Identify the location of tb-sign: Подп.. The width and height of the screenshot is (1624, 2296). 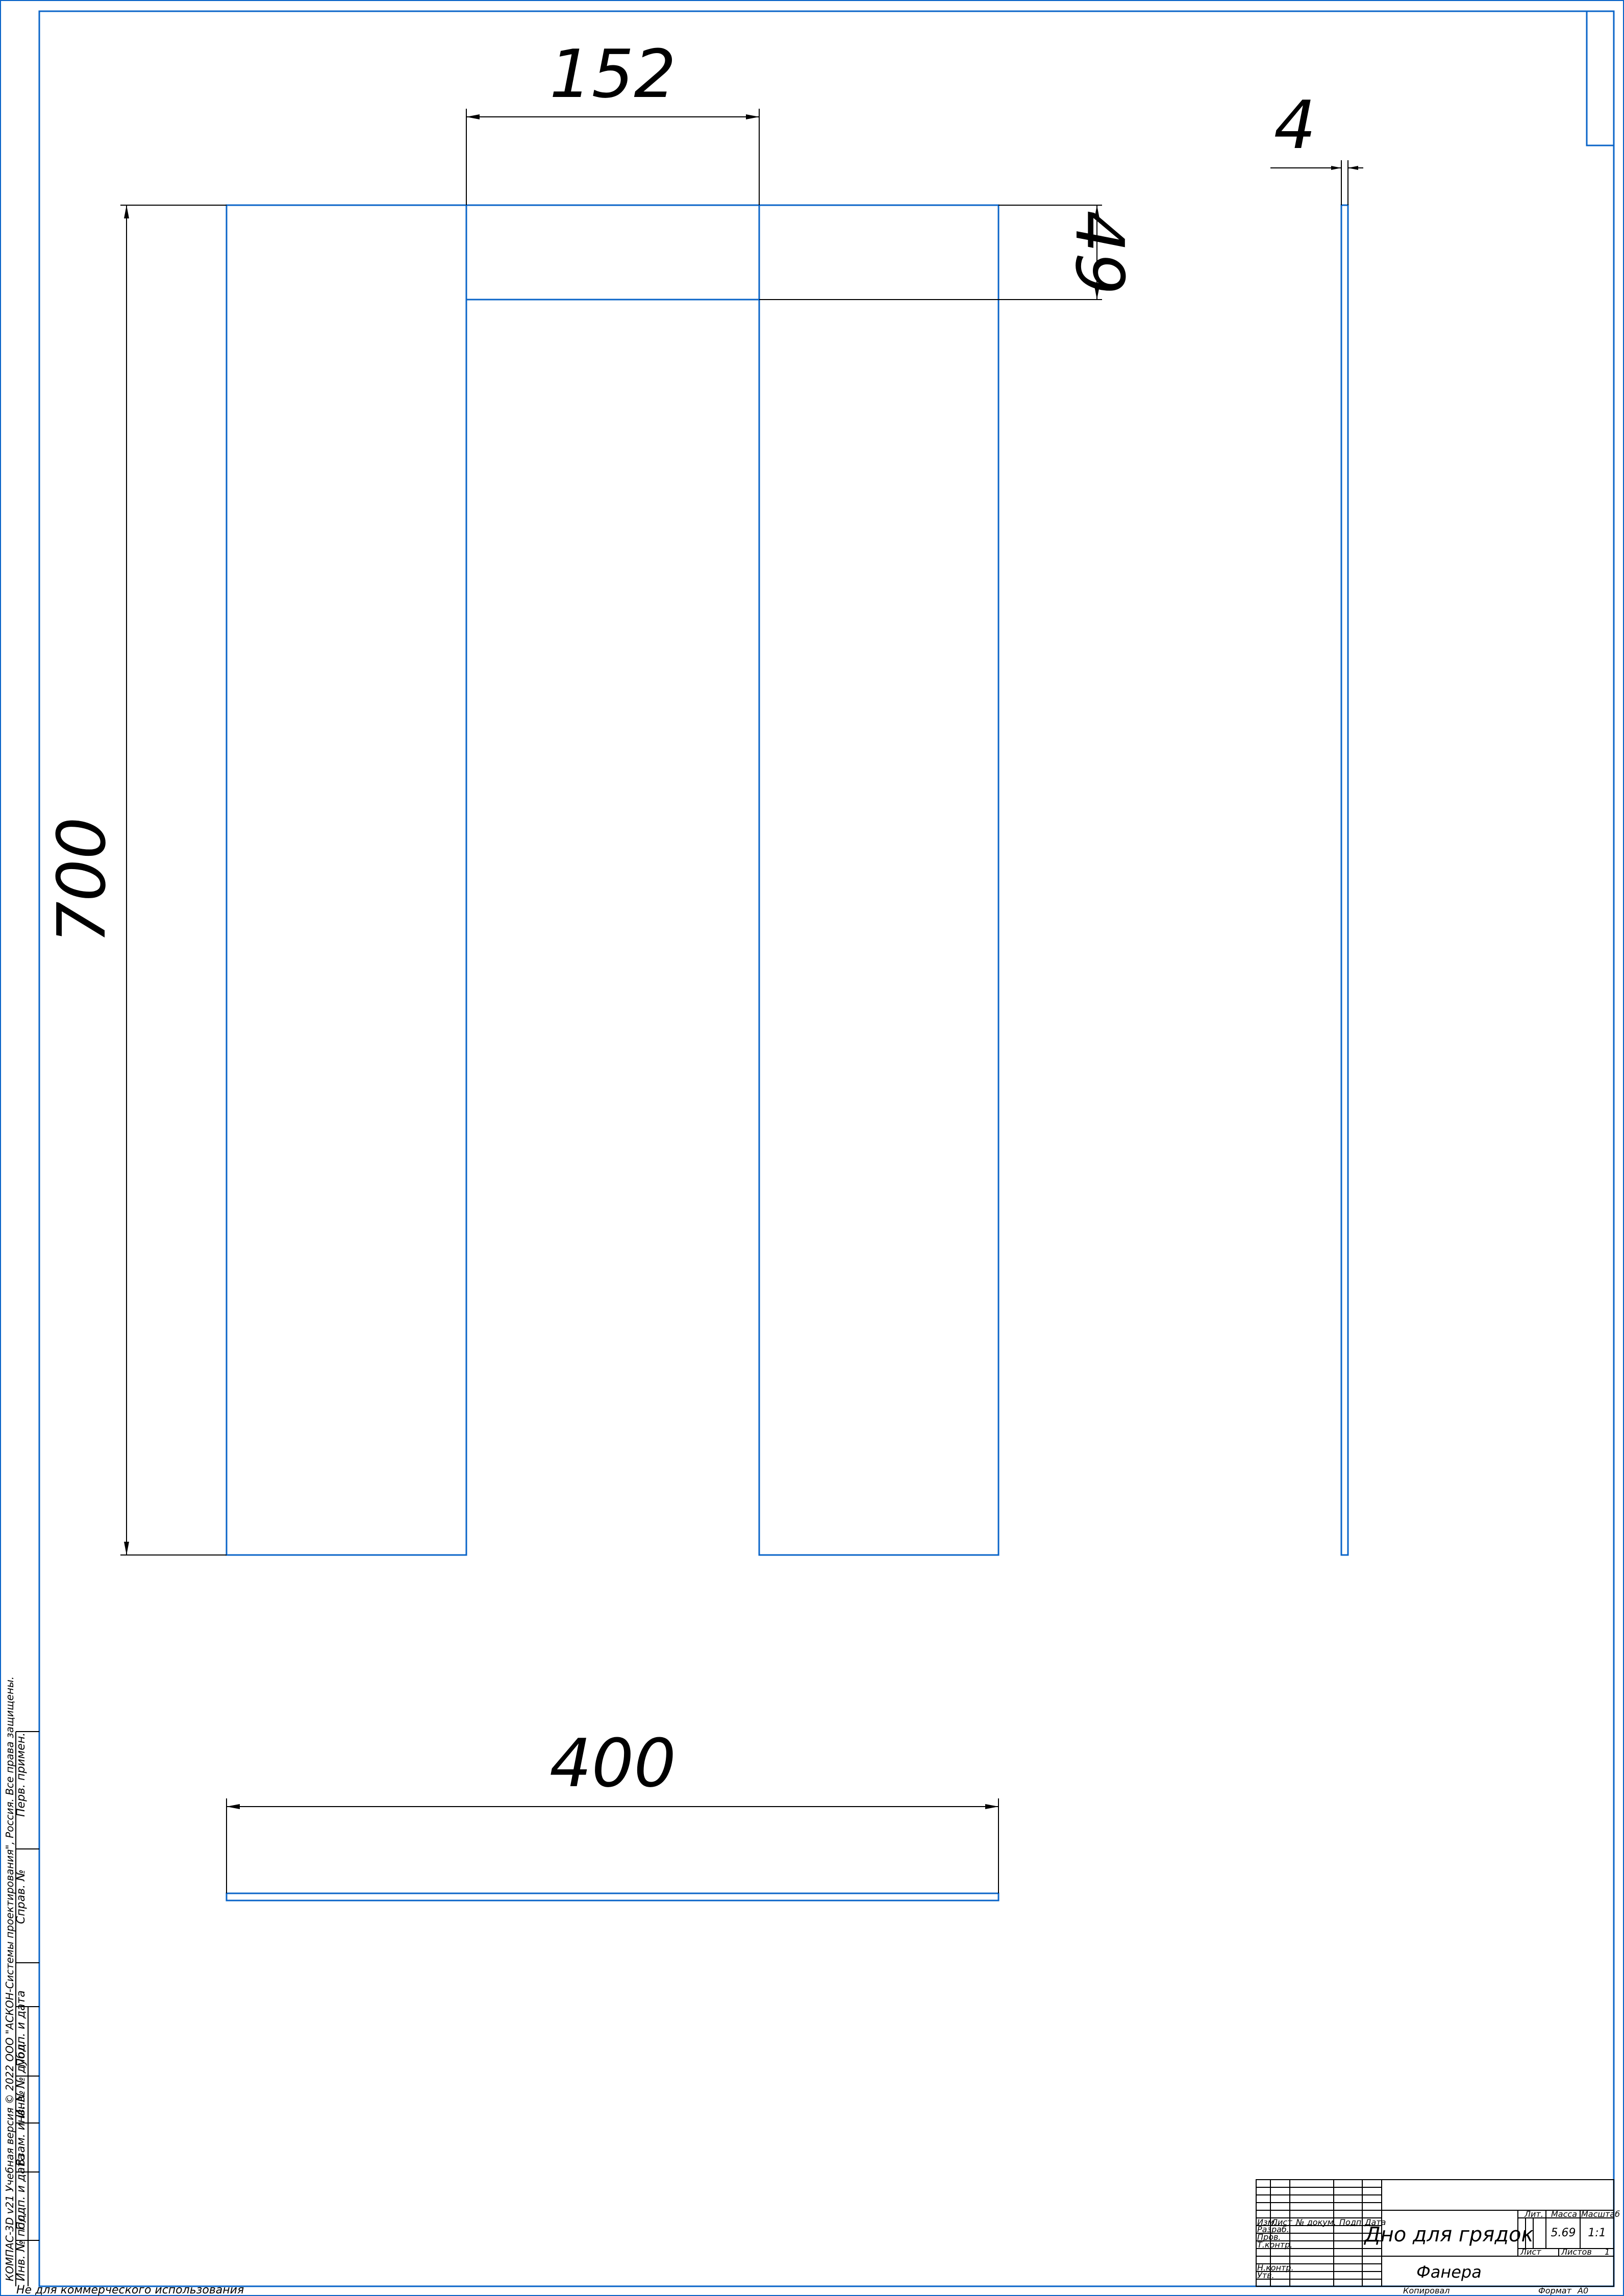
(1352, 2222).